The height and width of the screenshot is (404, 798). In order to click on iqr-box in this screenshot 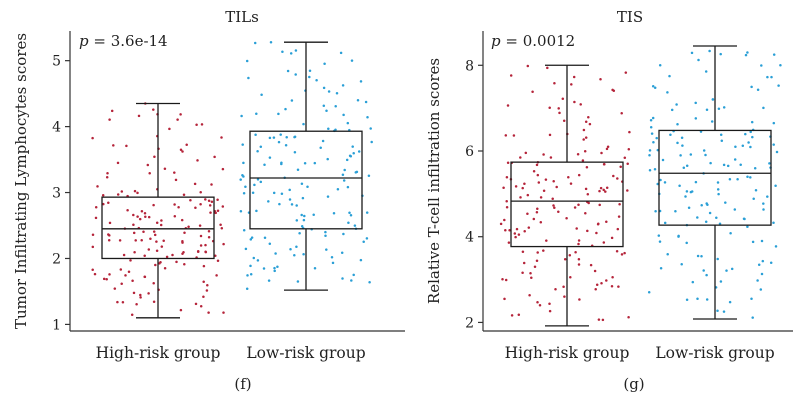, I will do `click(567, 204)`.